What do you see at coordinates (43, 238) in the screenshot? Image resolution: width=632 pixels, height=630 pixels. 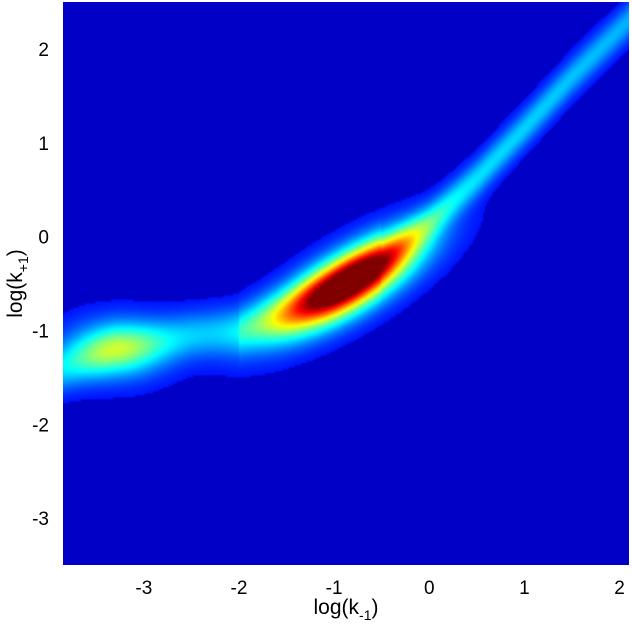 I see `y-tick-label: 0` at bounding box center [43, 238].